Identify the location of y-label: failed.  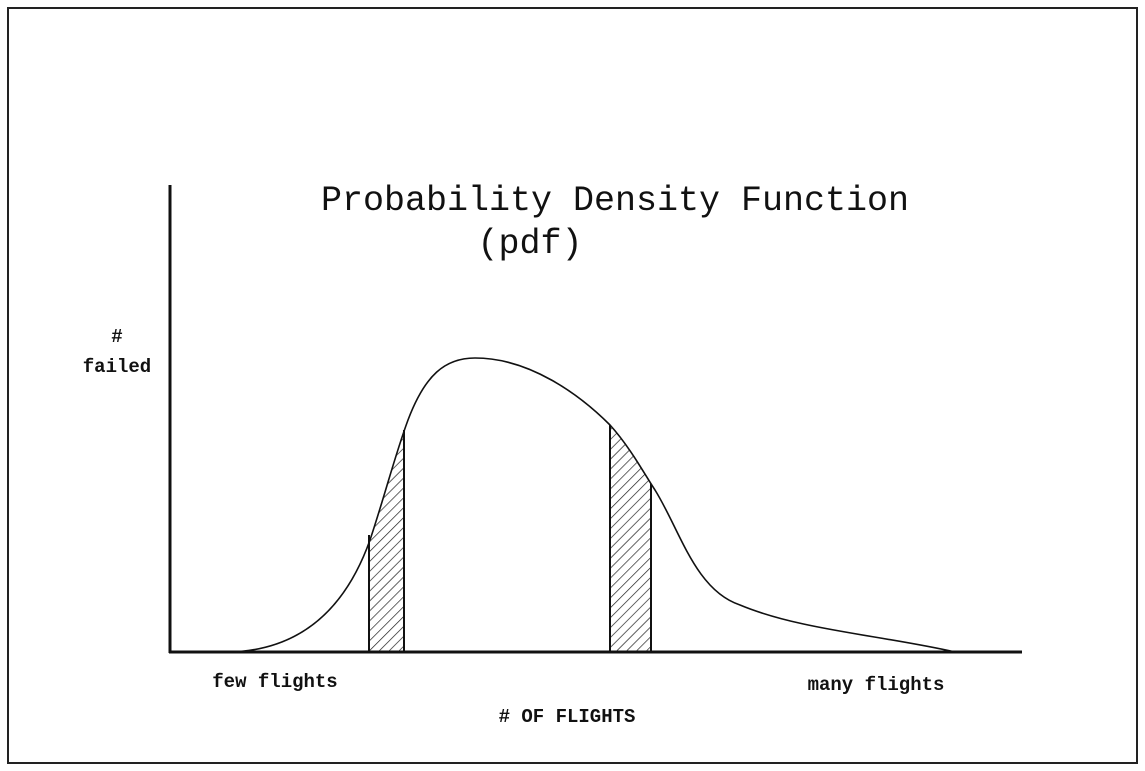
(117, 367).